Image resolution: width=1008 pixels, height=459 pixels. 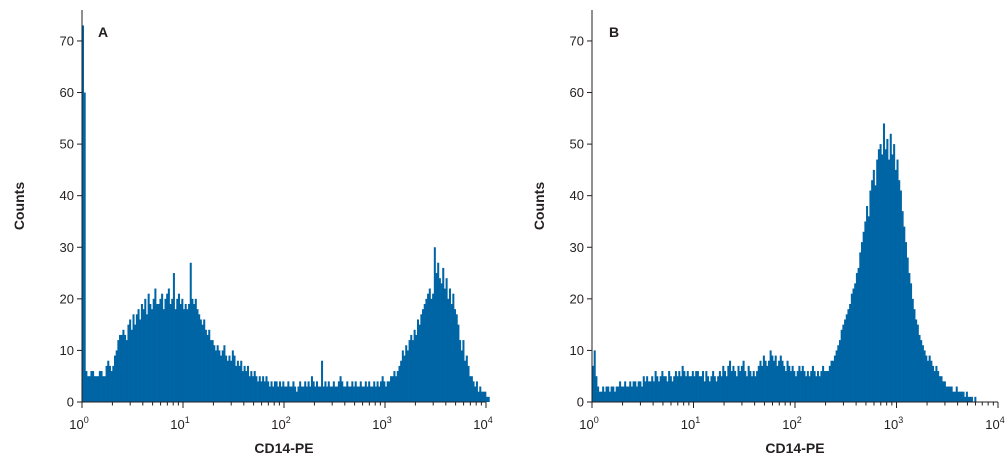 What do you see at coordinates (577, 350) in the screenshot?
I see `y-tick-label: 10` at bounding box center [577, 350].